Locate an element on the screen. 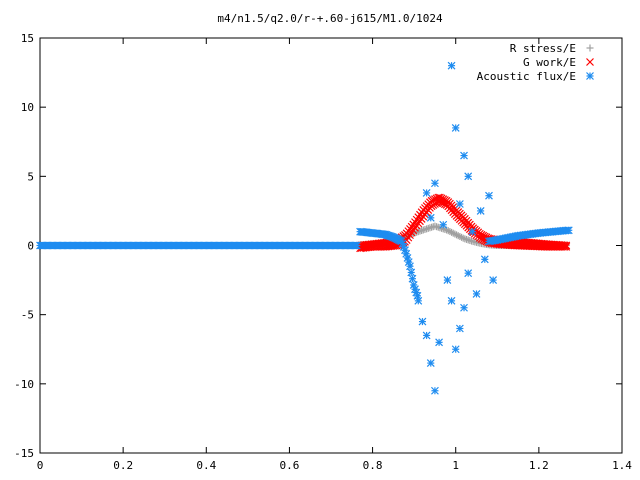  x-tick-label: 0.4 is located at coordinates (206, 465).